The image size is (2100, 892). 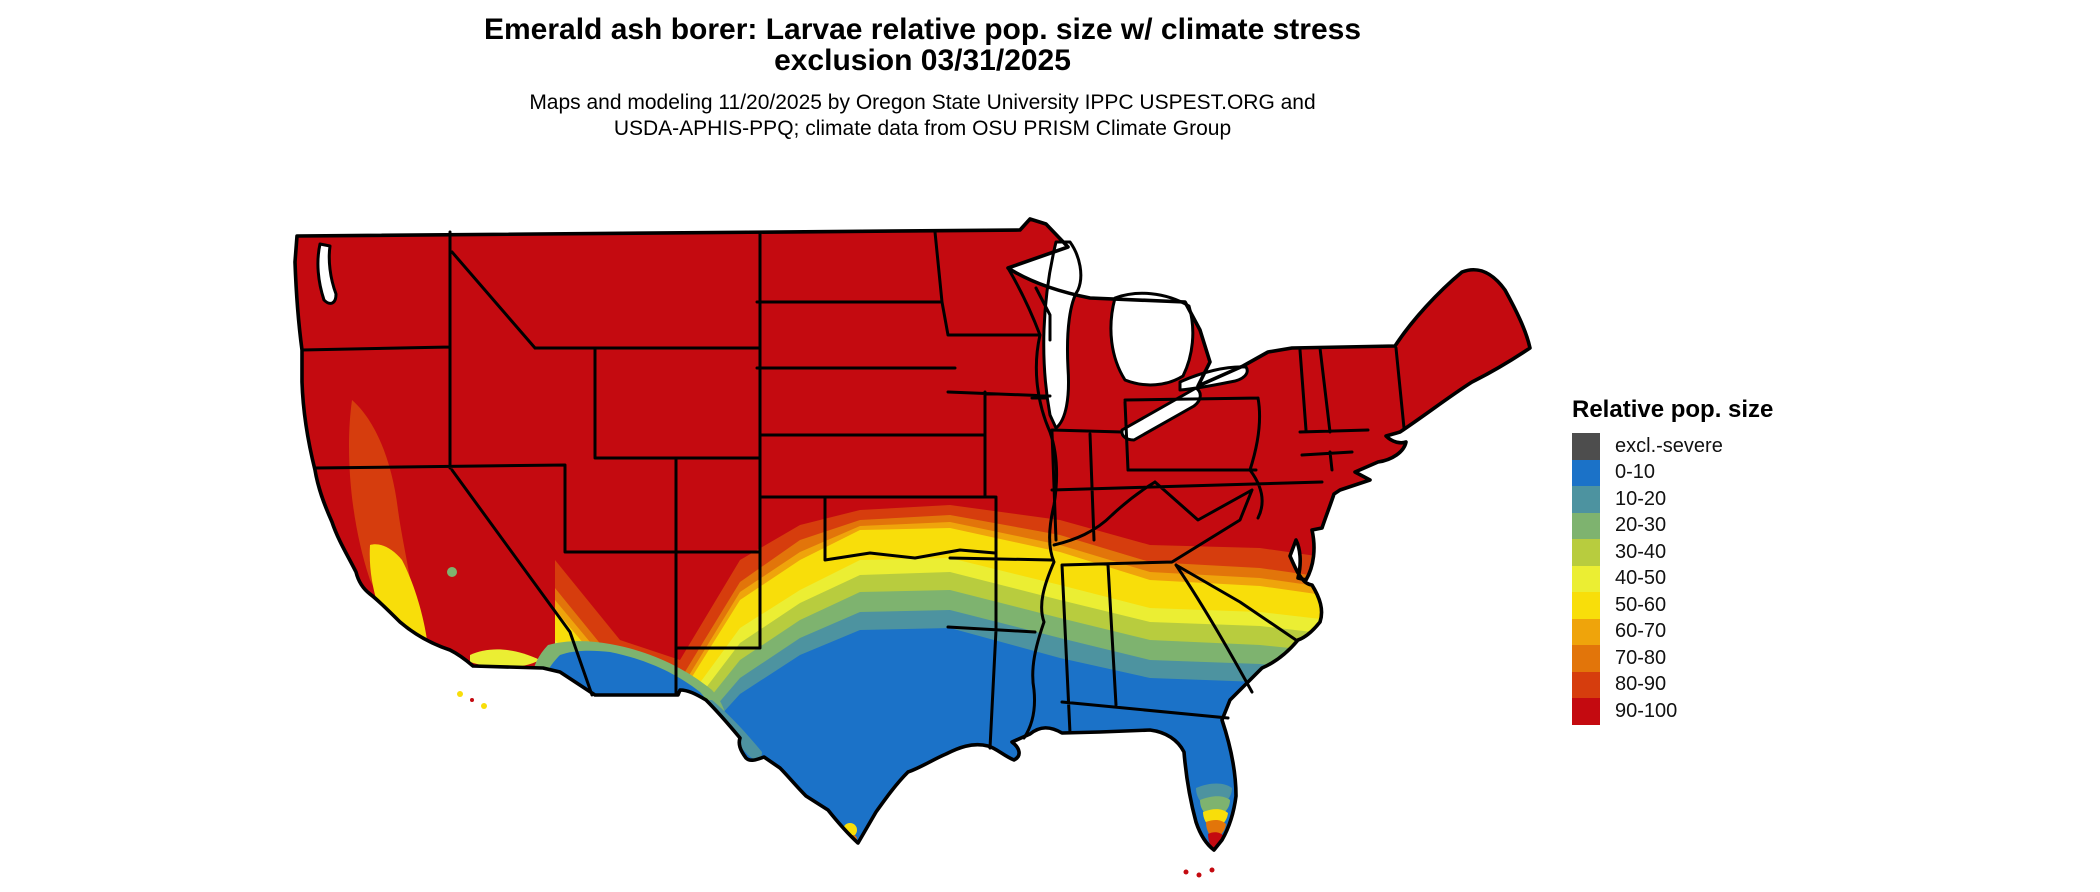 What do you see at coordinates (1646, 710) in the screenshot?
I see `legend-label: 90-100` at bounding box center [1646, 710].